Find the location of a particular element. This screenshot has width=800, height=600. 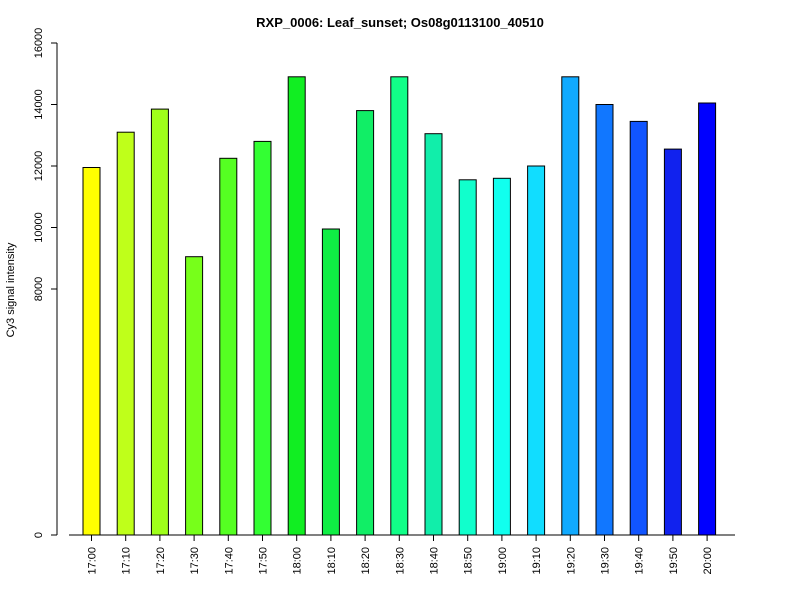

bar-1930 is located at coordinates (604, 320).